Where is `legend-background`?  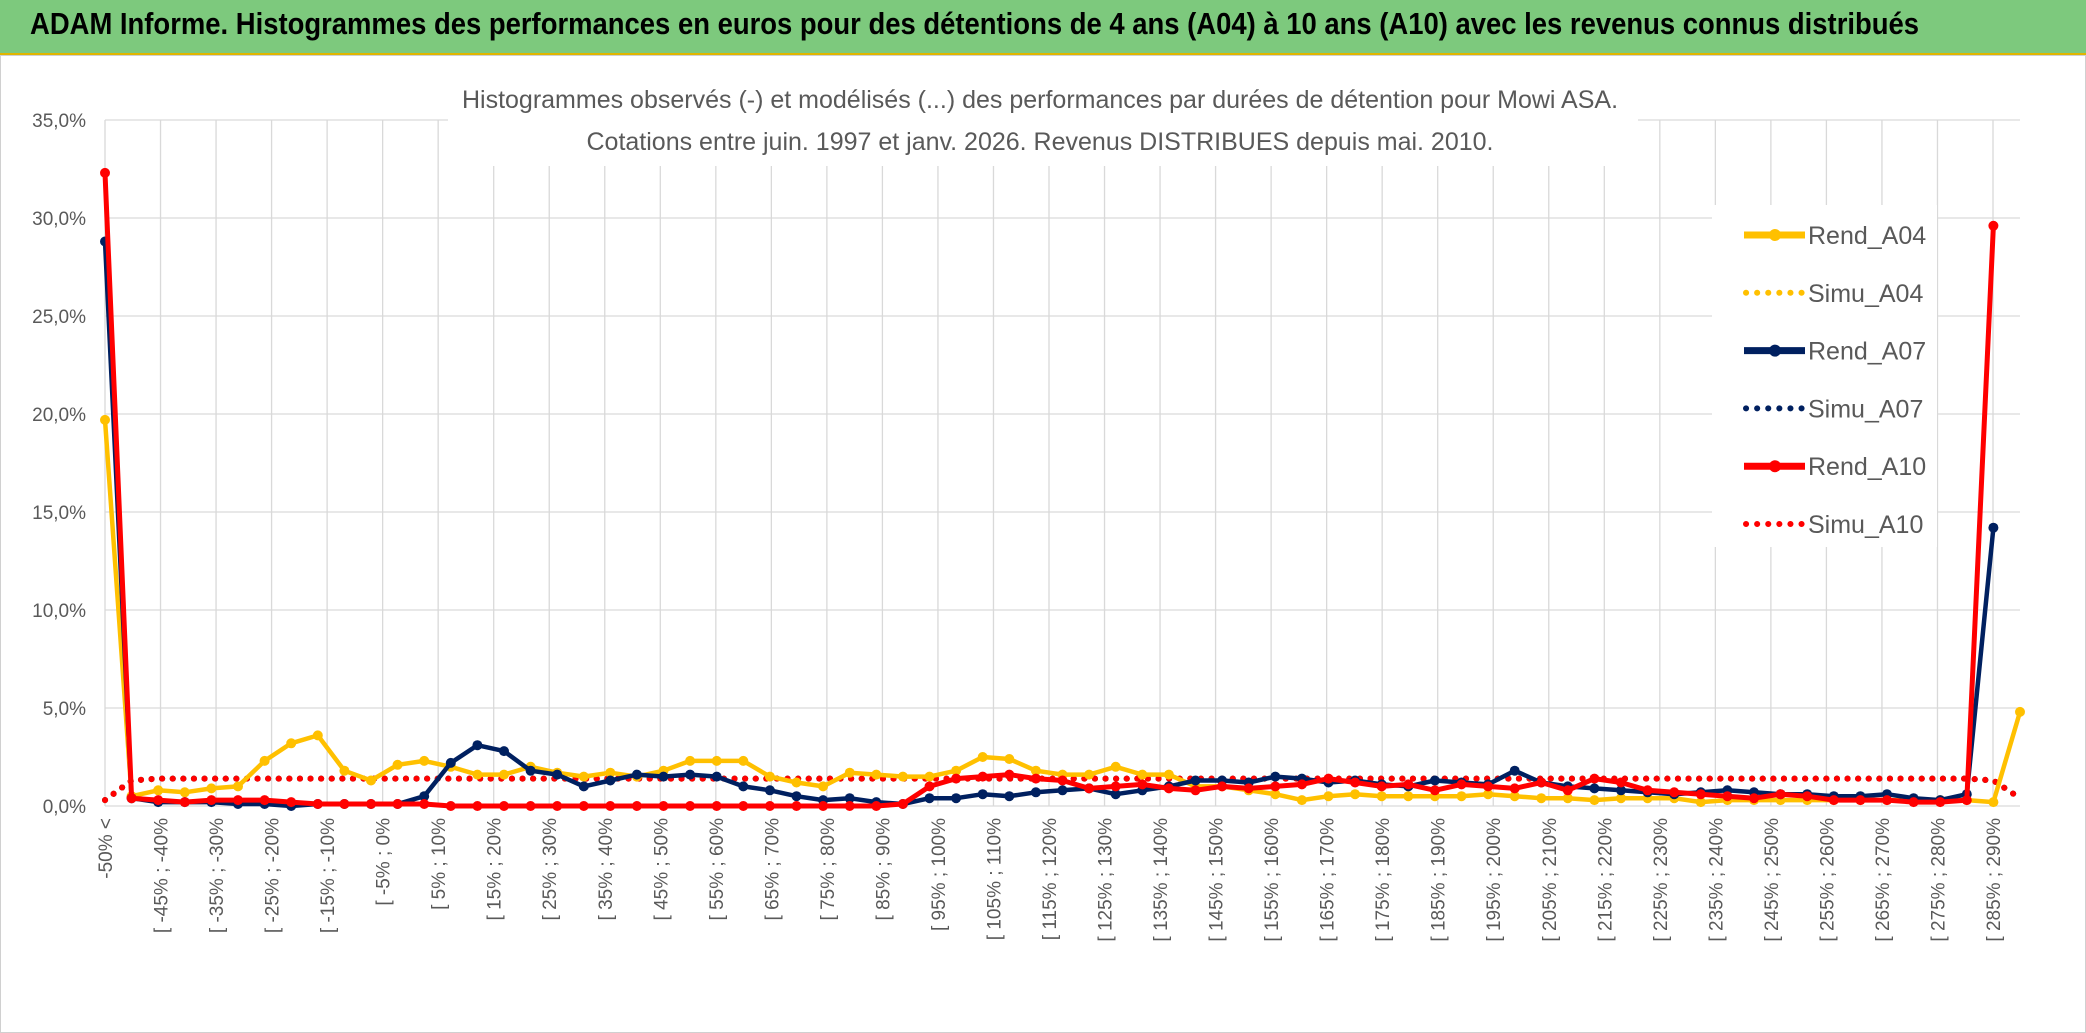 legend-background is located at coordinates (1824, 376).